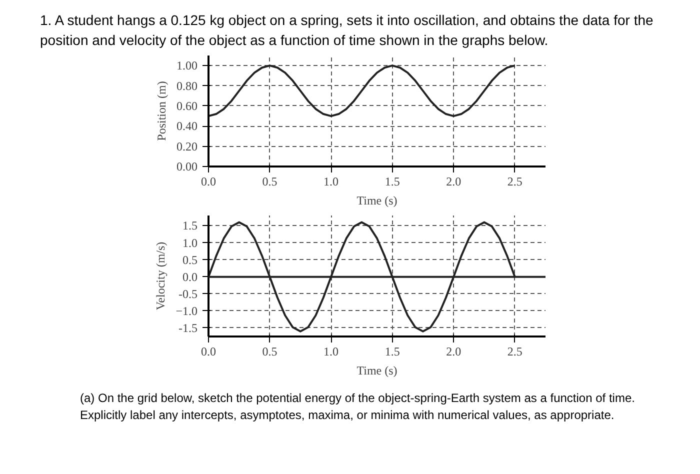  I want to click on y-tick-label: 1.0, so click(190, 243).